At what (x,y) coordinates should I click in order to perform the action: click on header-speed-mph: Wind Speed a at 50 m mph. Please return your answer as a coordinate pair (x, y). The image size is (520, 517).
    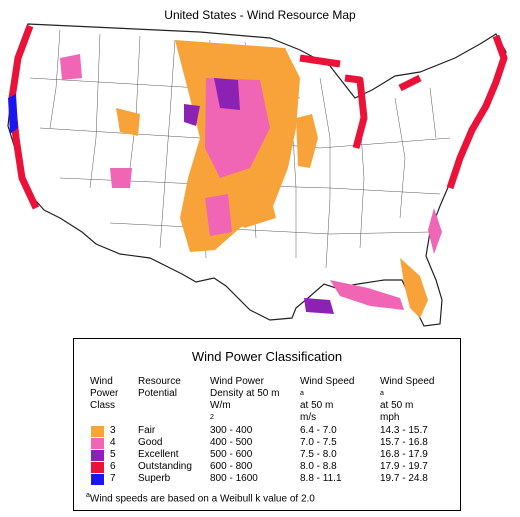
    Looking at the image, I should click on (407, 400).